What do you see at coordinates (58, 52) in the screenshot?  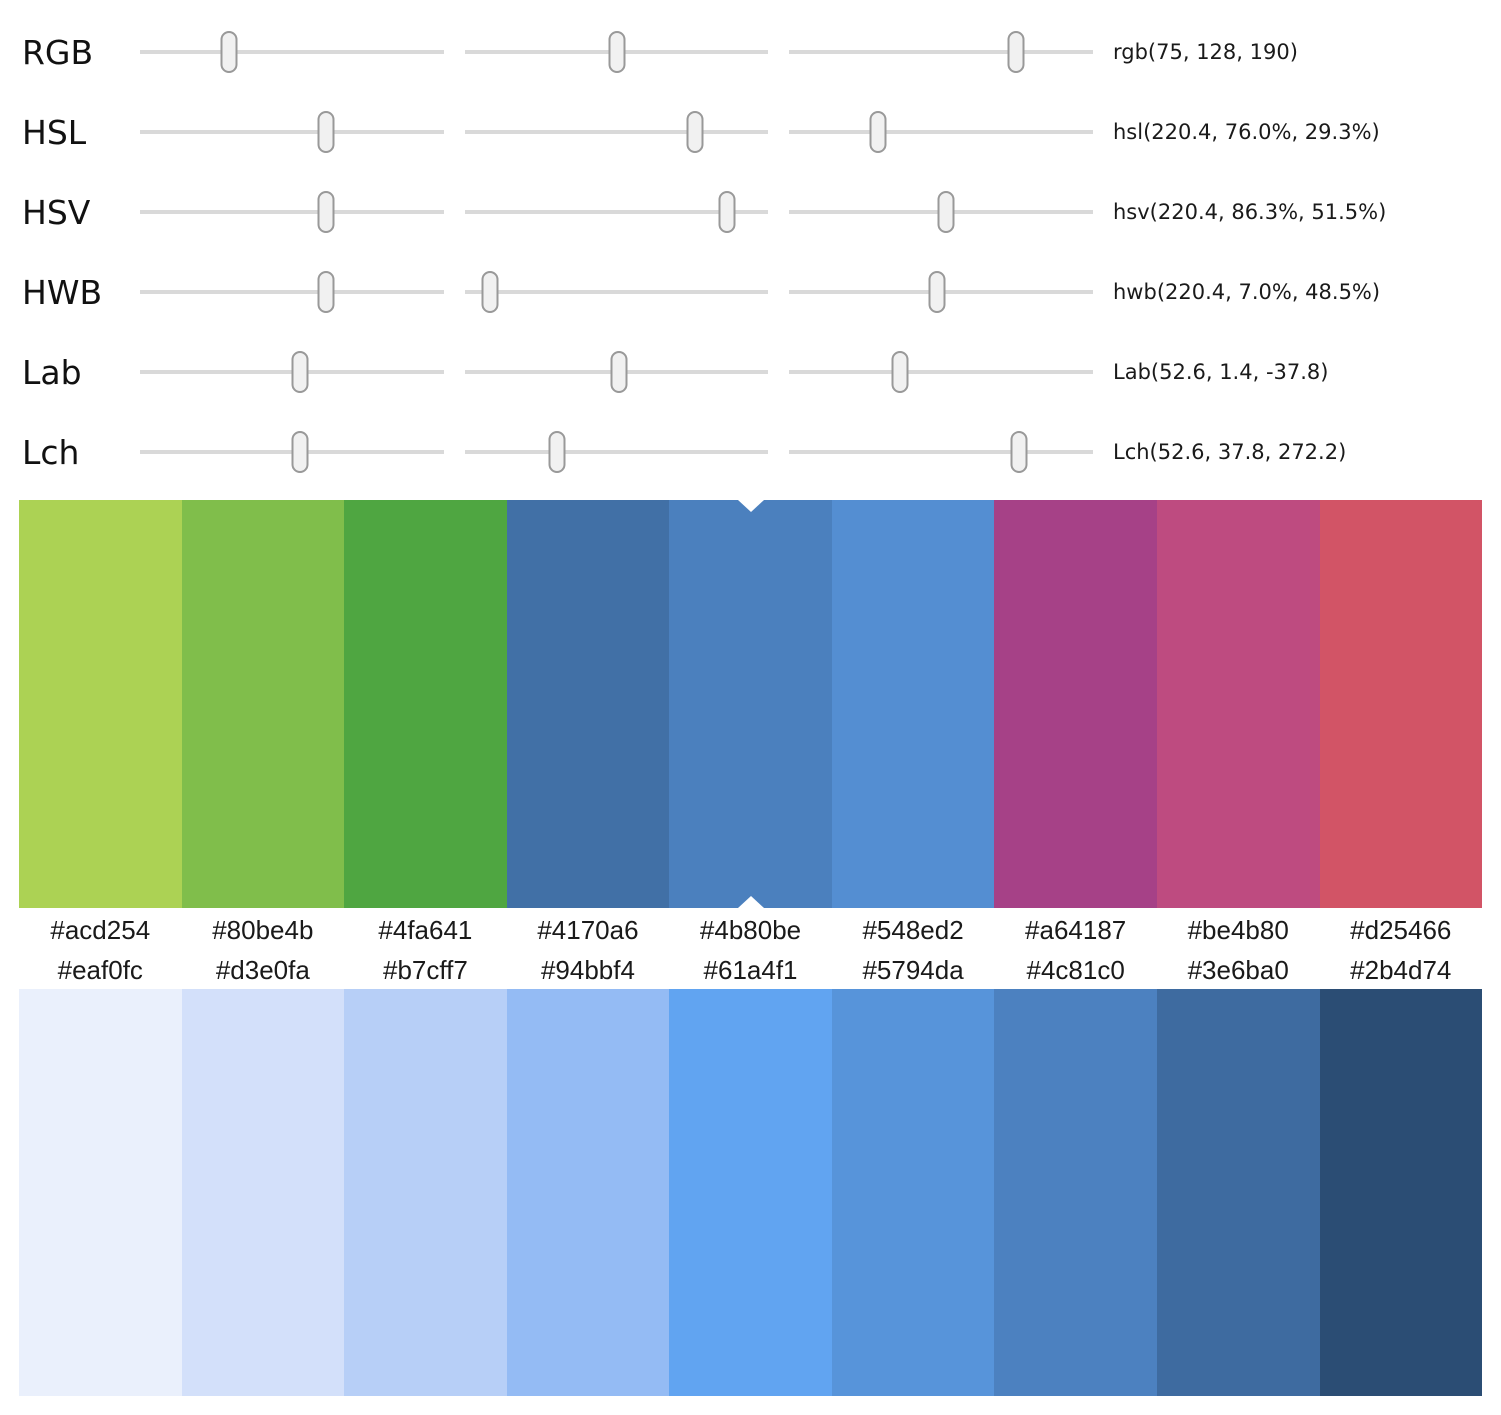 I see `colorspace-label: RGB` at bounding box center [58, 52].